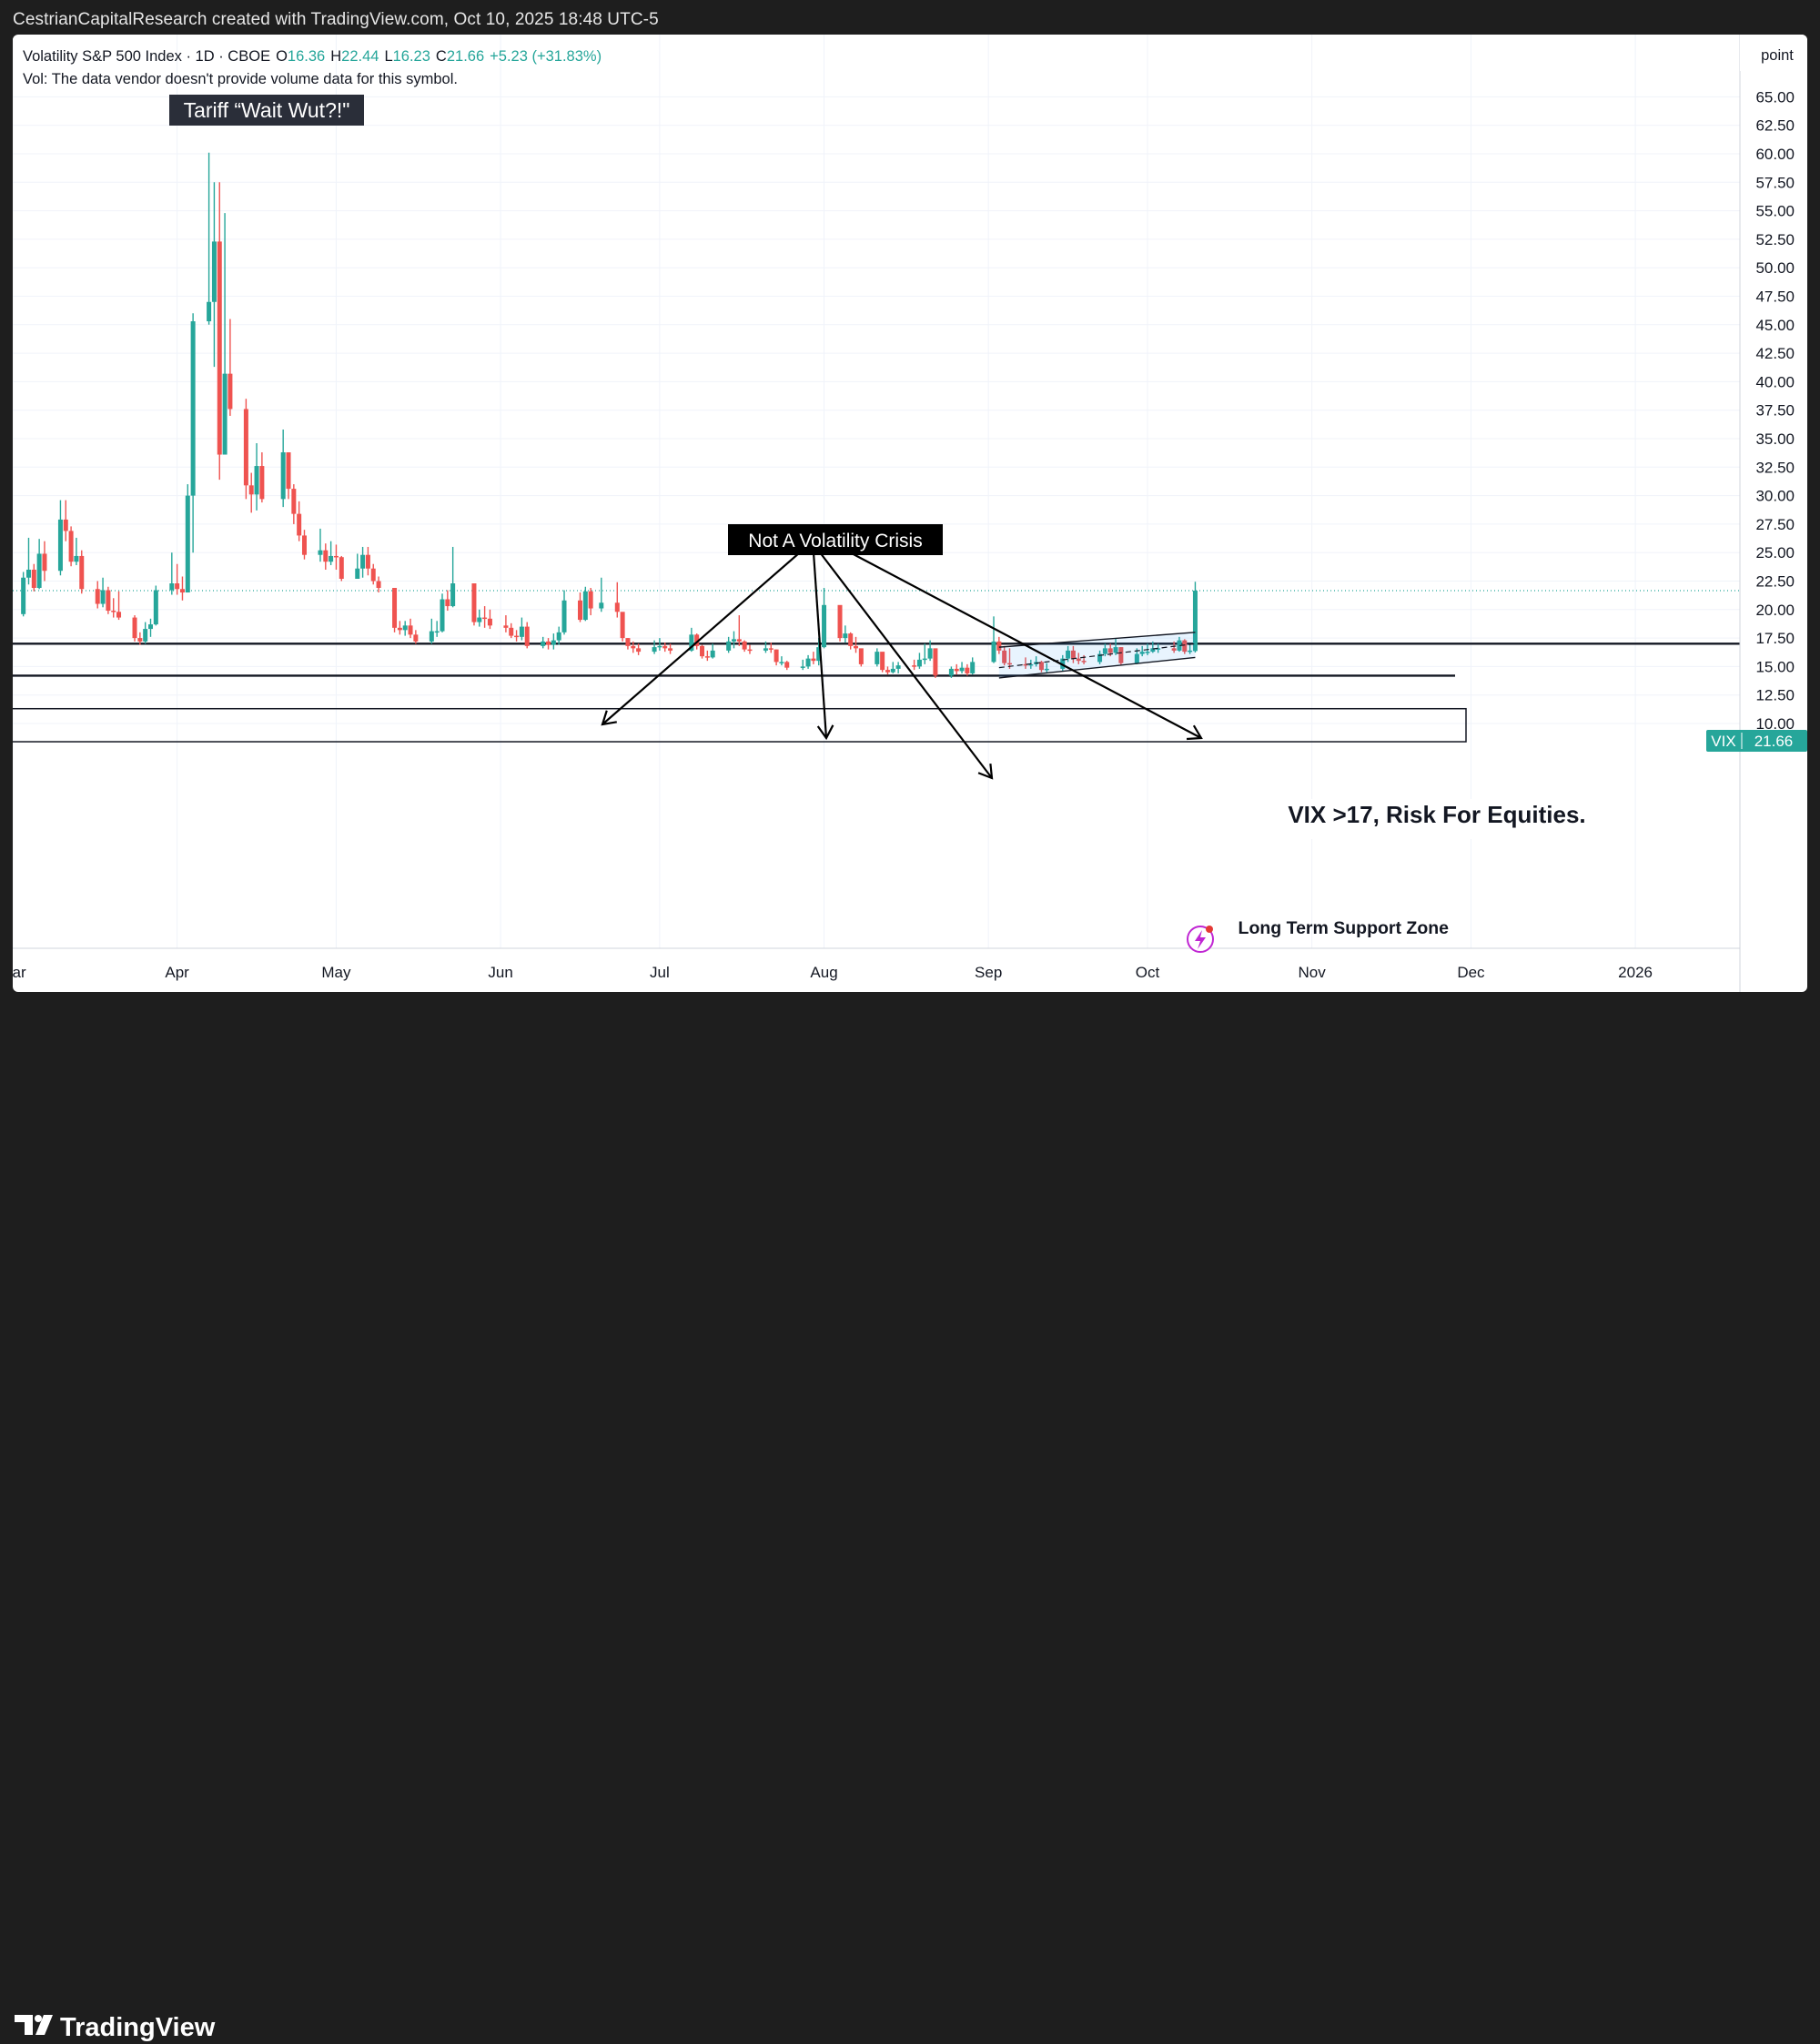 The height and width of the screenshot is (2044, 1820). Describe the element at coordinates (740, 725) in the screenshot. I see `support-zone-box` at that location.